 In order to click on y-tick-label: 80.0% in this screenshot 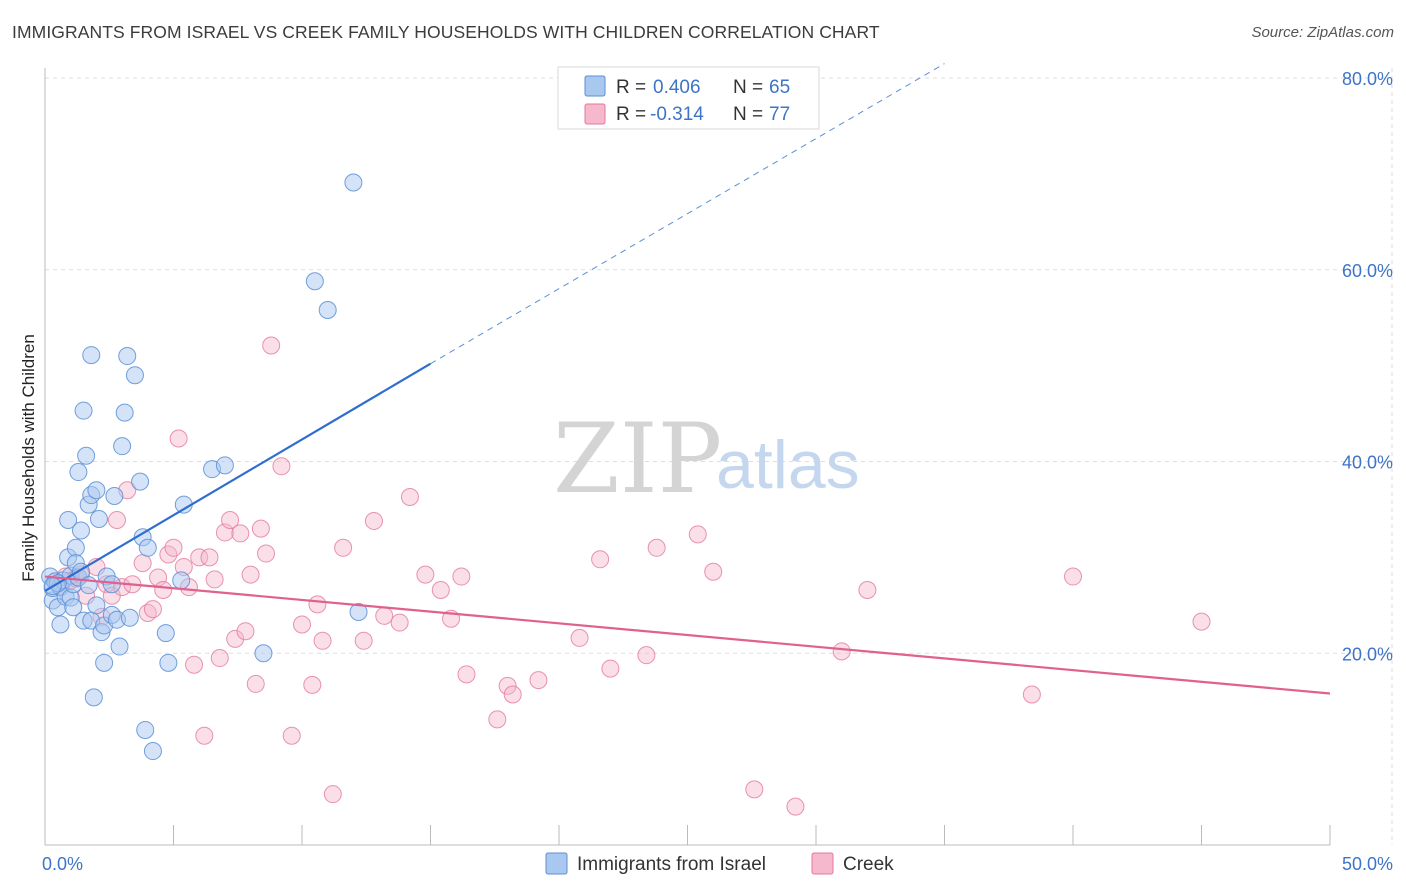, I will do `click(1367, 79)`.